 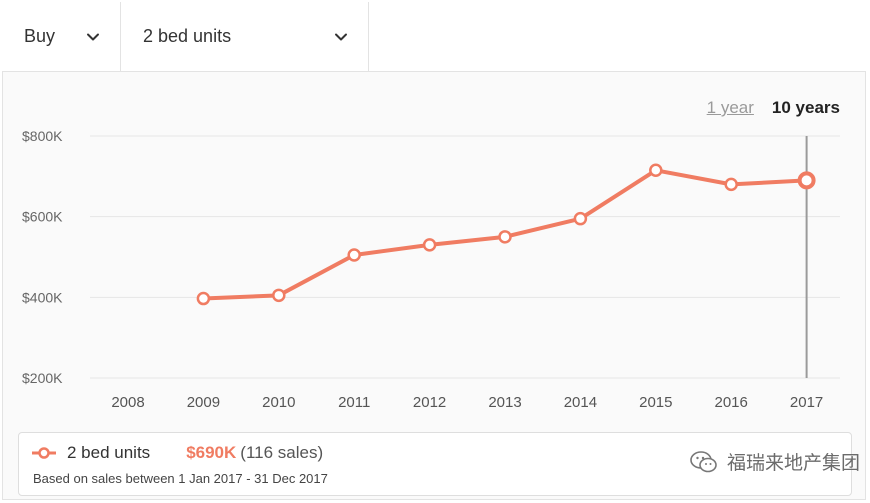 I want to click on x-tick-label: 2015, so click(x=655, y=402).